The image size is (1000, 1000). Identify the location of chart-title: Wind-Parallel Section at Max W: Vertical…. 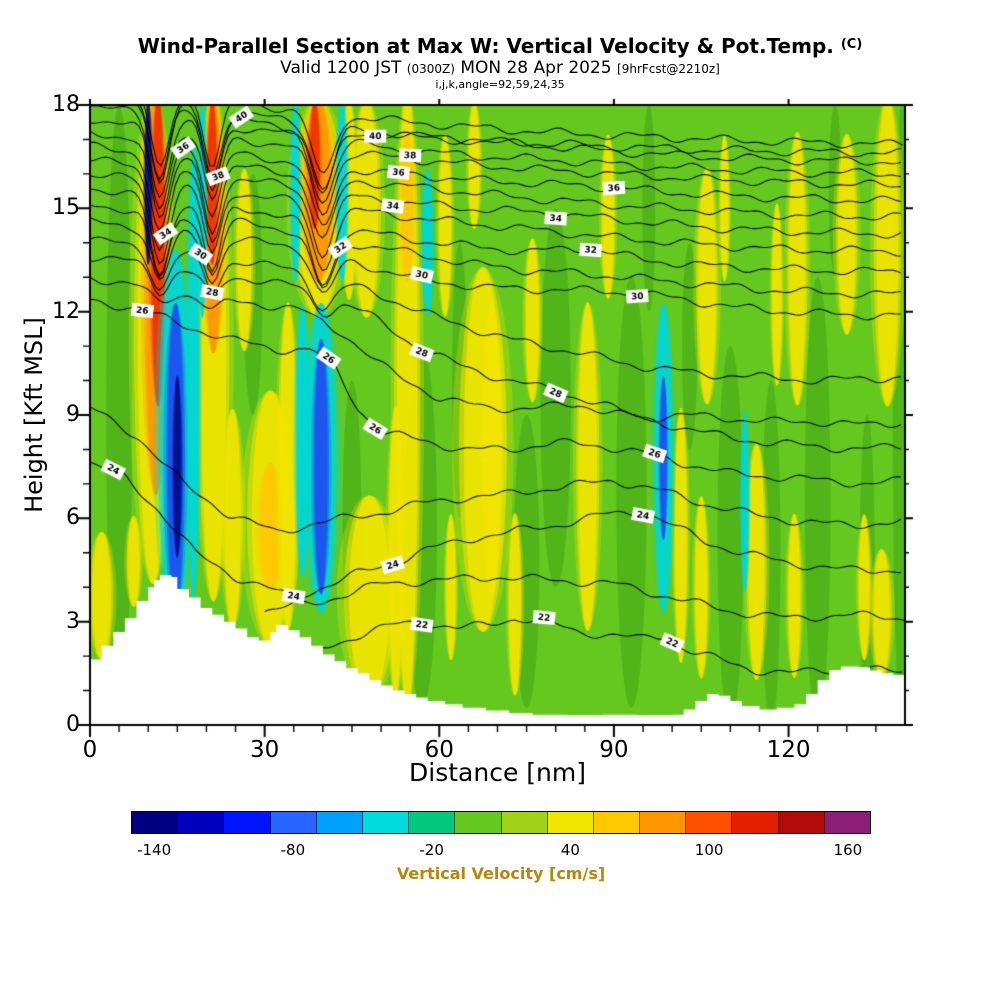
(500, 46).